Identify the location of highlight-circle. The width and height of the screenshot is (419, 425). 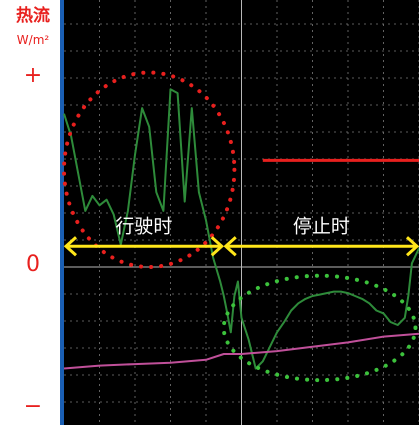
(319, 328).